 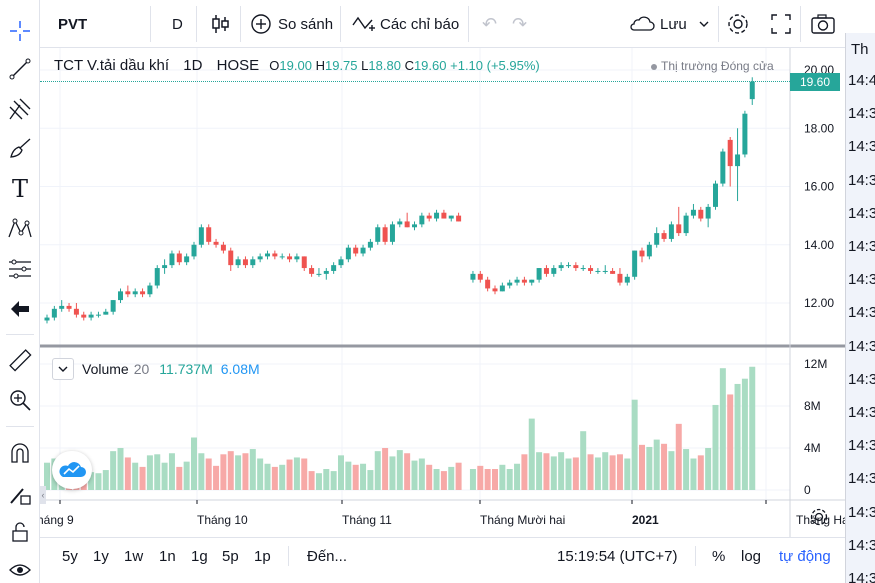 I want to click on back-arrow-tool, so click(x=20, y=309).